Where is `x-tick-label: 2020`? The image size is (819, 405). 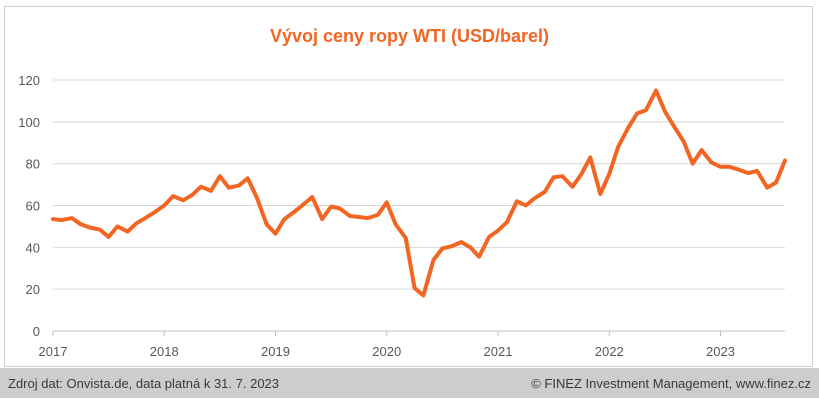 x-tick-label: 2020 is located at coordinates (386, 351).